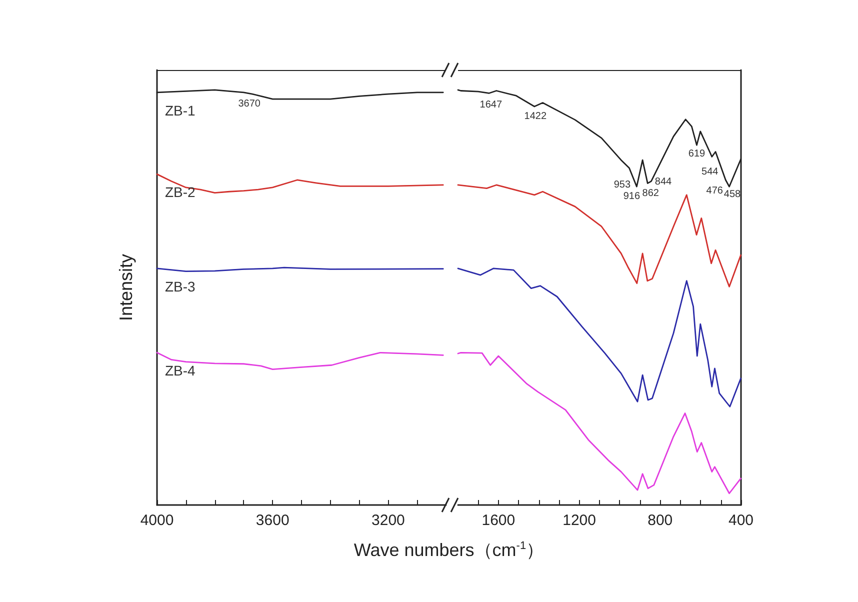 The height and width of the screenshot is (602, 858). Describe the element at coordinates (180, 286) in the screenshot. I see `series-label: ZB-3` at that location.